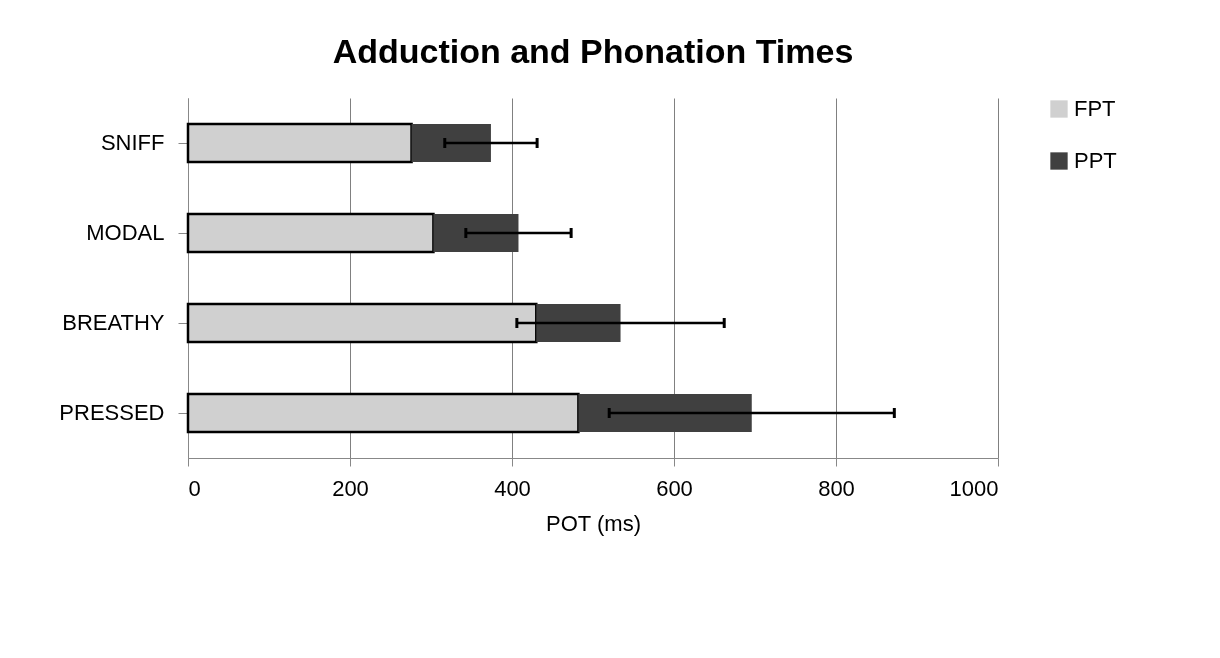 Image resolution: width=1220 pixels, height=658 pixels. Describe the element at coordinates (836, 488) in the screenshot. I see `x-tick-label: 800` at that location.